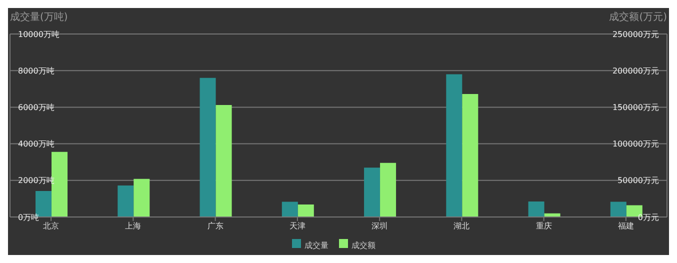 The image size is (677, 263). I want to click on x-tick-label: 广东, so click(215, 226).